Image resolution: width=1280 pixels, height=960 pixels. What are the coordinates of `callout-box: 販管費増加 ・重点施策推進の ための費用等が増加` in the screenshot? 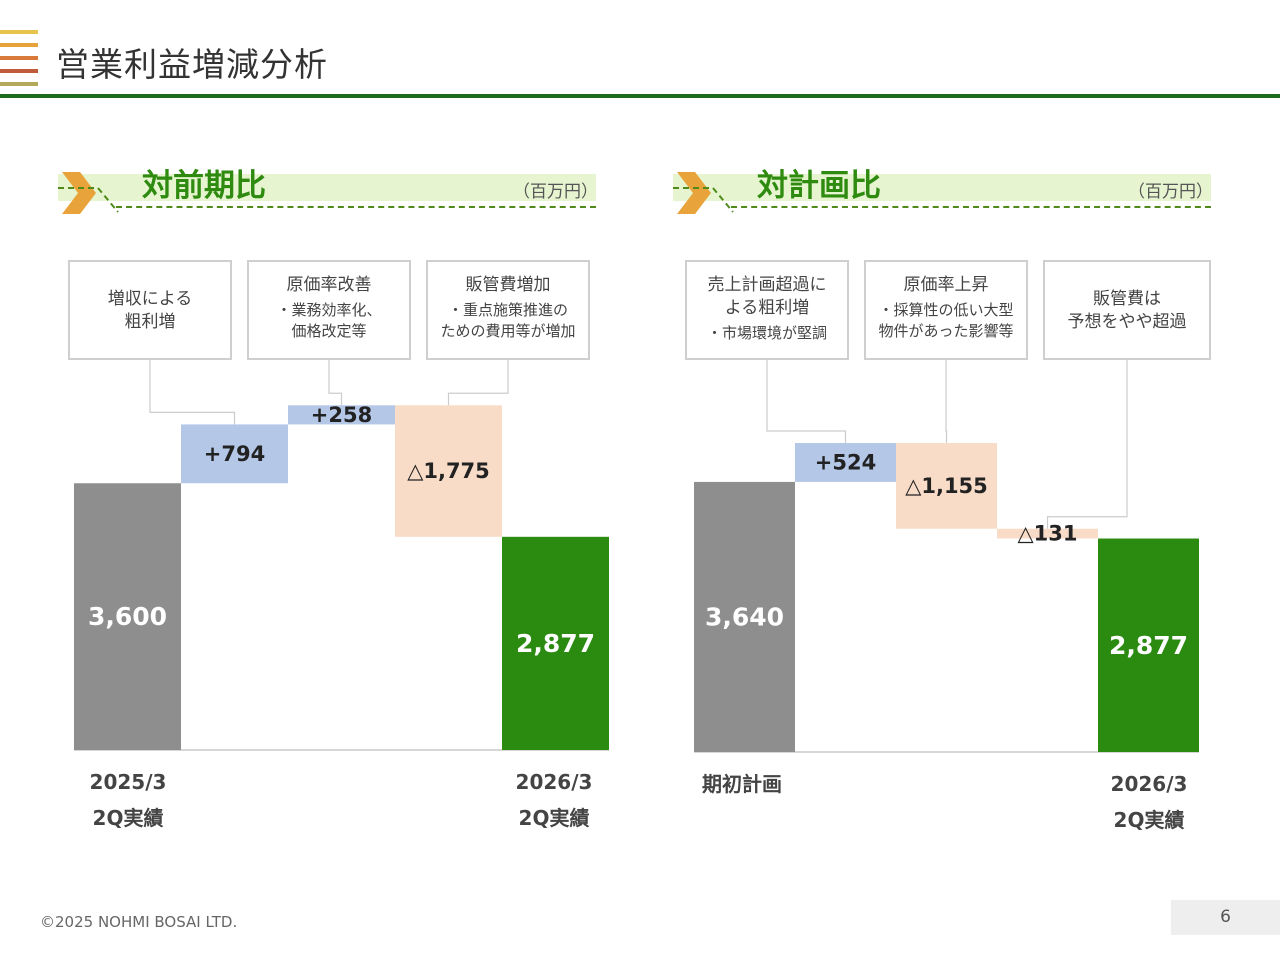 It's located at (508, 310).